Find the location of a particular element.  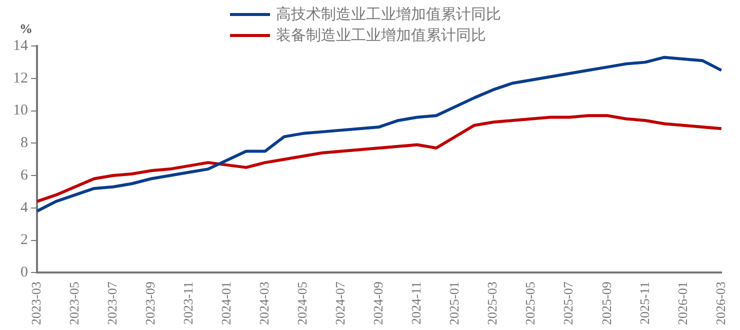

y-tick-label: 12 is located at coordinates (20, 78).